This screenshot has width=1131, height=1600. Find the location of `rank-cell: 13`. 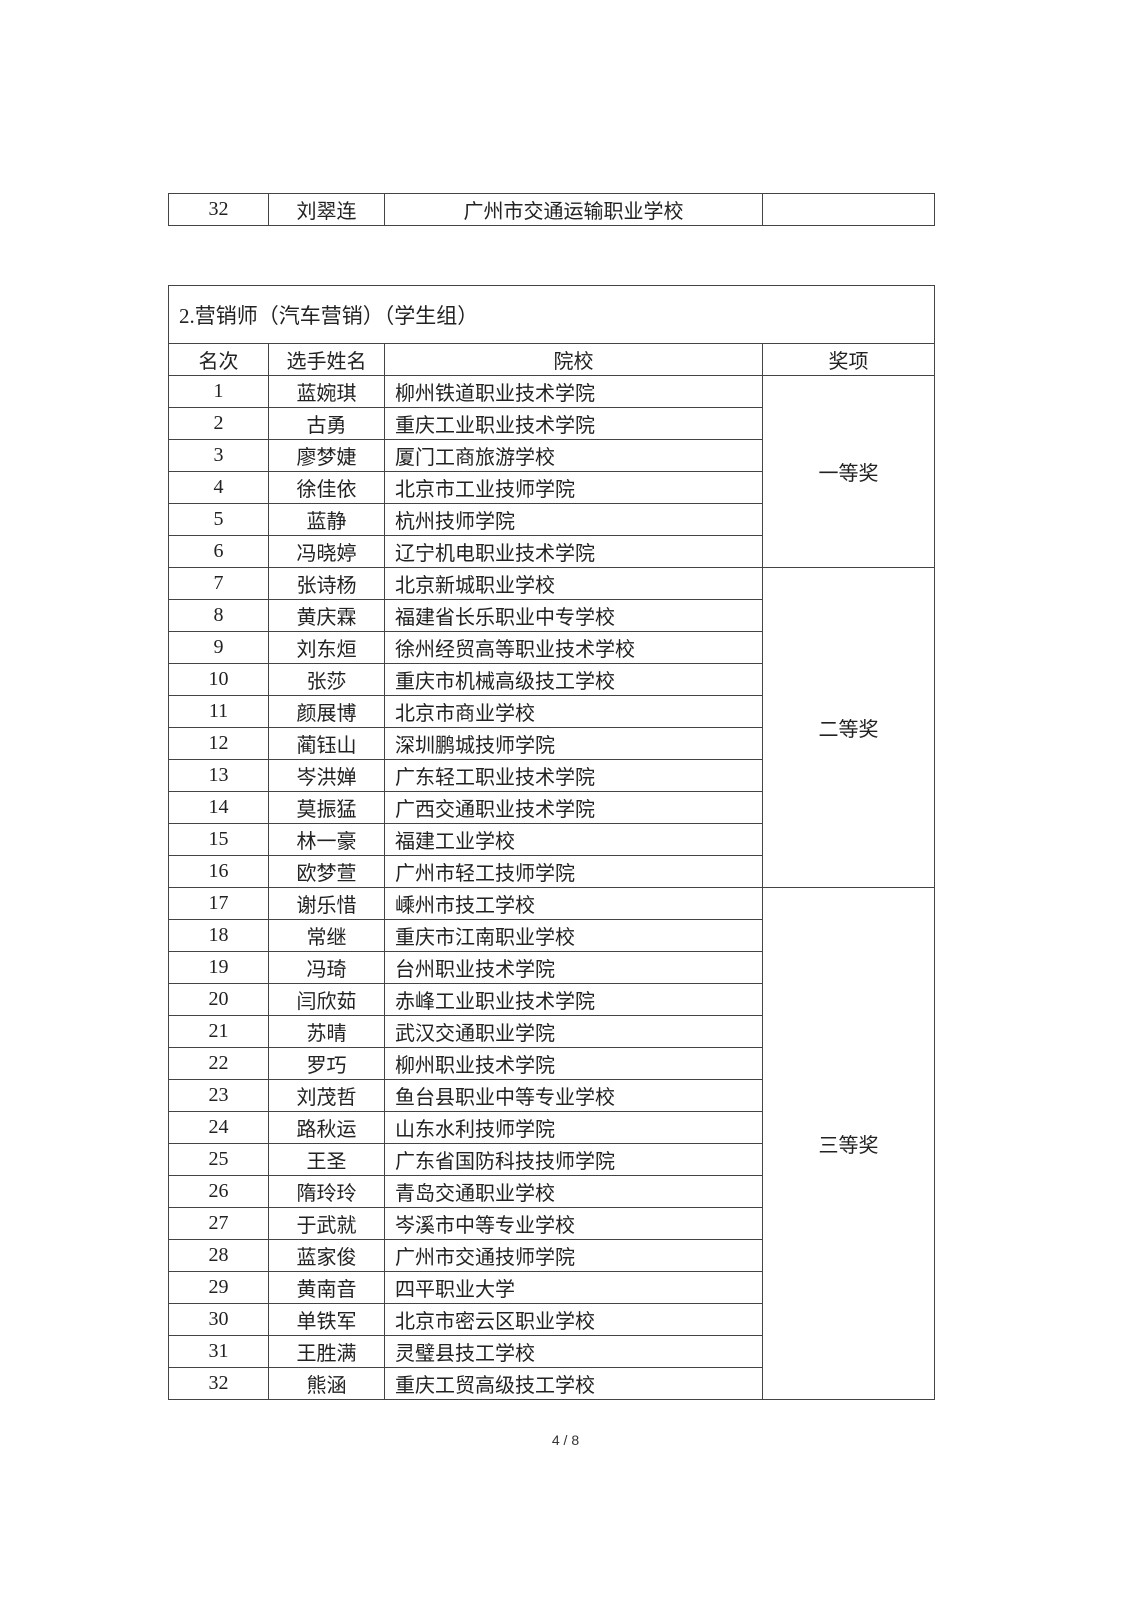

rank-cell: 13 is located at coordinates (218, 775).